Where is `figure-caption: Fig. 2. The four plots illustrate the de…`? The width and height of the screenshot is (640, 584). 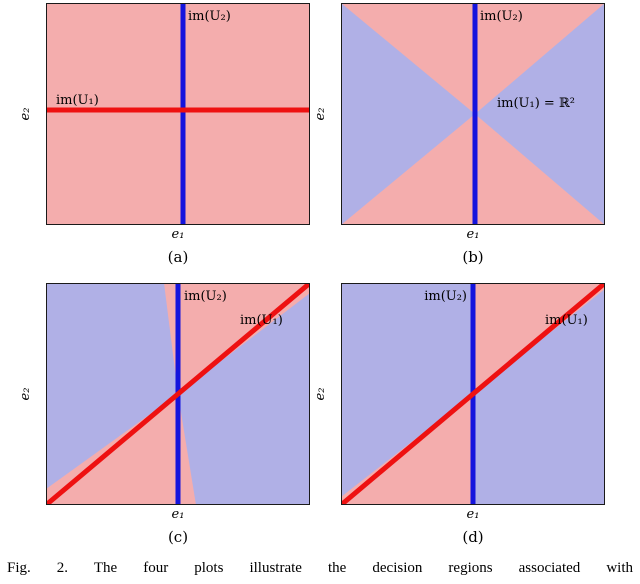
figure-caption: Fig. 2. The four plots illustrate the de… is located at coordinates (320, 568).